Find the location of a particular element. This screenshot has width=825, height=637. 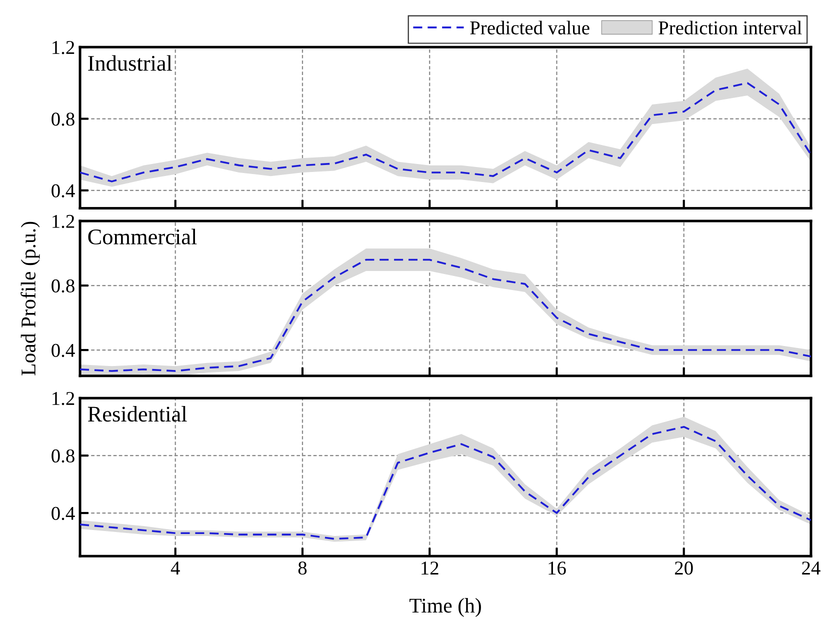

line-series is located at coordinates (445, 132).